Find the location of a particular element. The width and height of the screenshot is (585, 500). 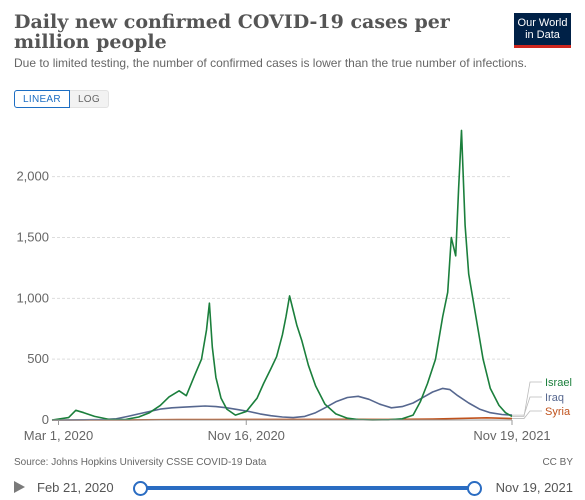

y-tick-label: 0 is located at coordinates (45, 419).